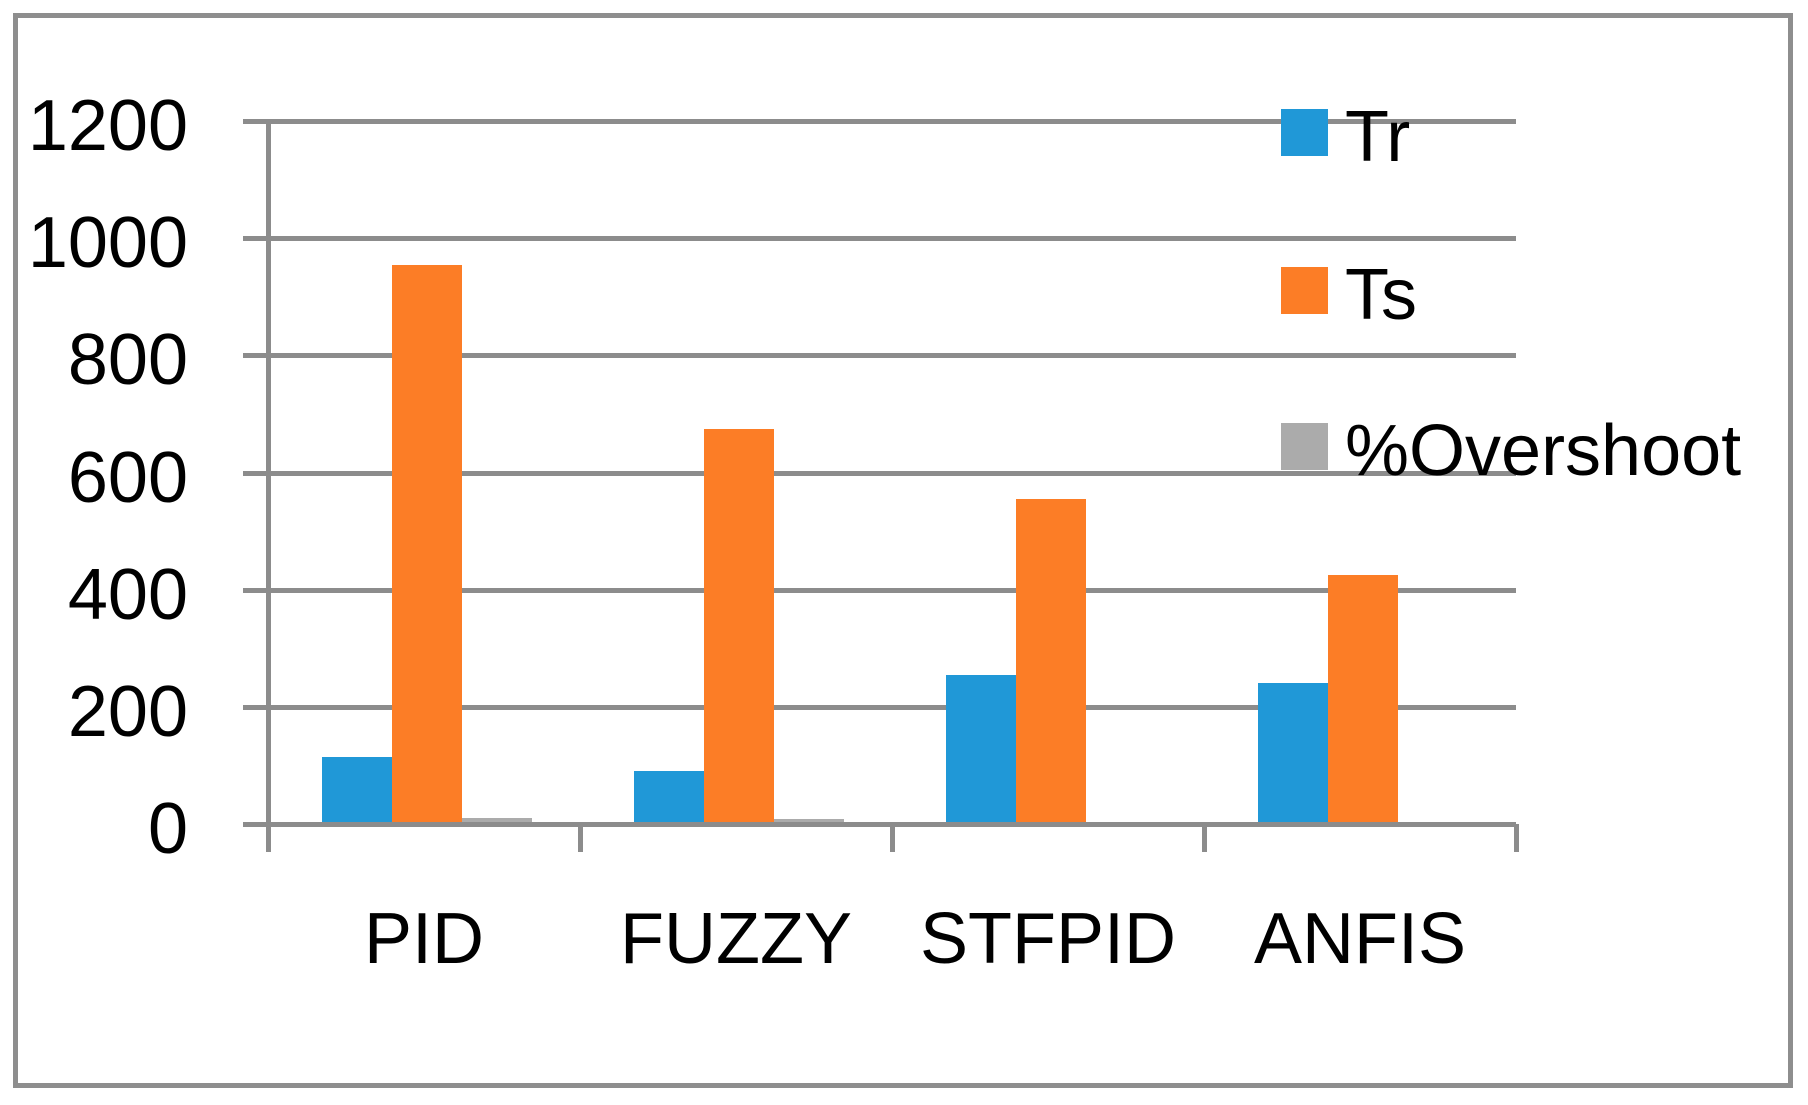 This screenshot has width=1808, height=1105. I want to click on y-tick-label: 600, so click(127, 477).